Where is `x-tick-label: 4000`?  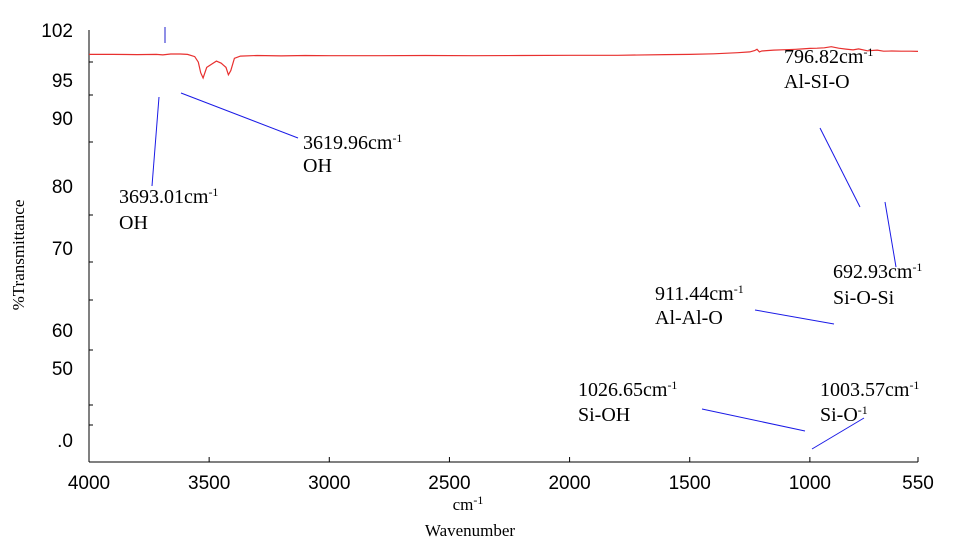
x-tick-label: 4000 is located at coordinates (89, 483).